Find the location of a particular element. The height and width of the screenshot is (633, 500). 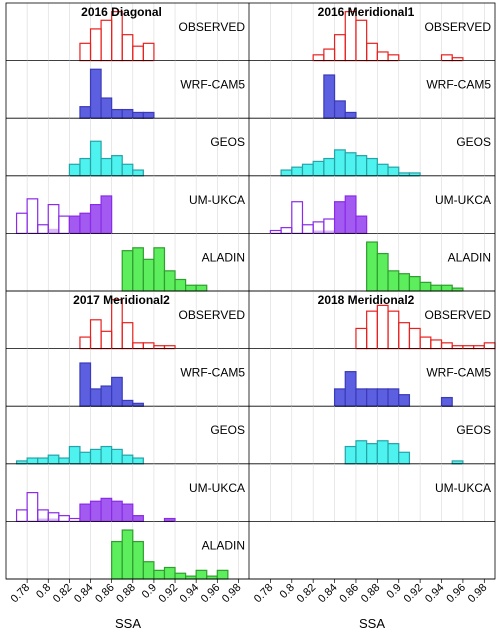

x-tick-label-3-6: 0.9 is located at coordinates (394, 591).